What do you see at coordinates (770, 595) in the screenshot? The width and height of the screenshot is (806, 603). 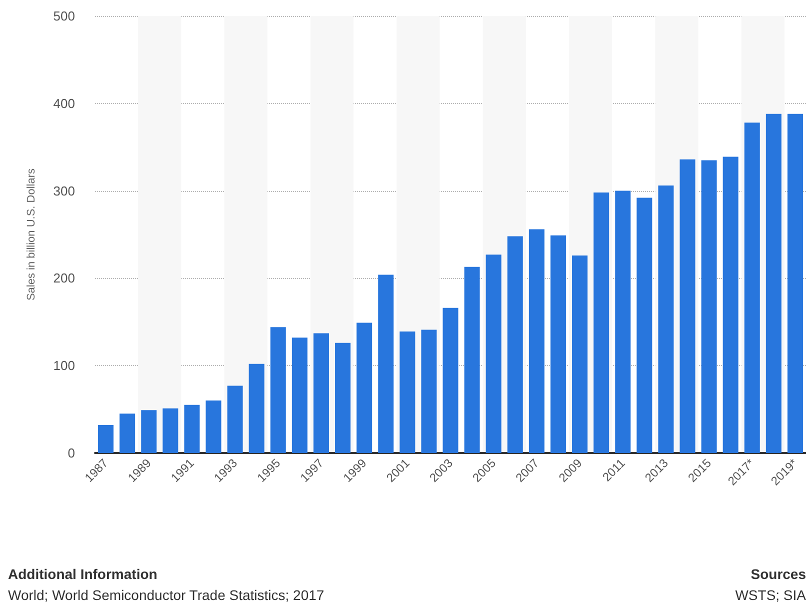 I see `text: WSTS; SIA` at bounding box center [770, 595].